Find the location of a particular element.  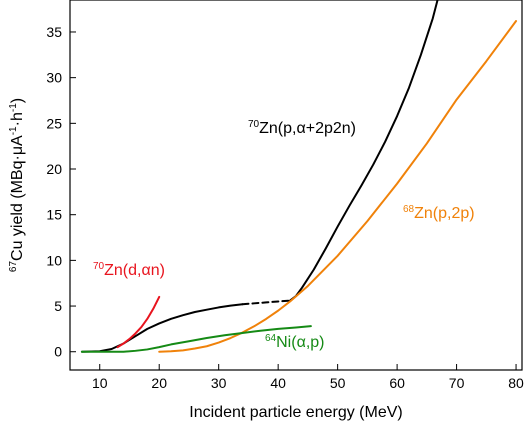

y-tick-label: 20 is located at coordinates (54, 169).